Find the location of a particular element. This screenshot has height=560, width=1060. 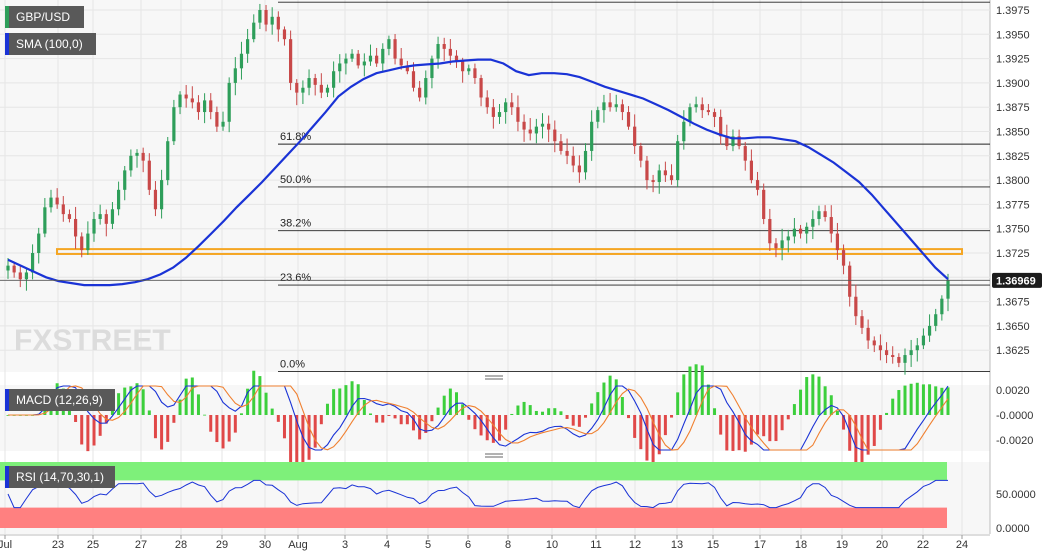

rsi-divider-handle is located at coordinates (494, 455).